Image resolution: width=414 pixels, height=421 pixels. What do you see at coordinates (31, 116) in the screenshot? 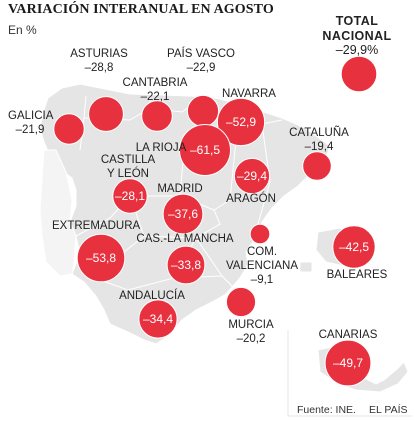
I see `region-name: GALICIA` at bounding box center [31, 116].